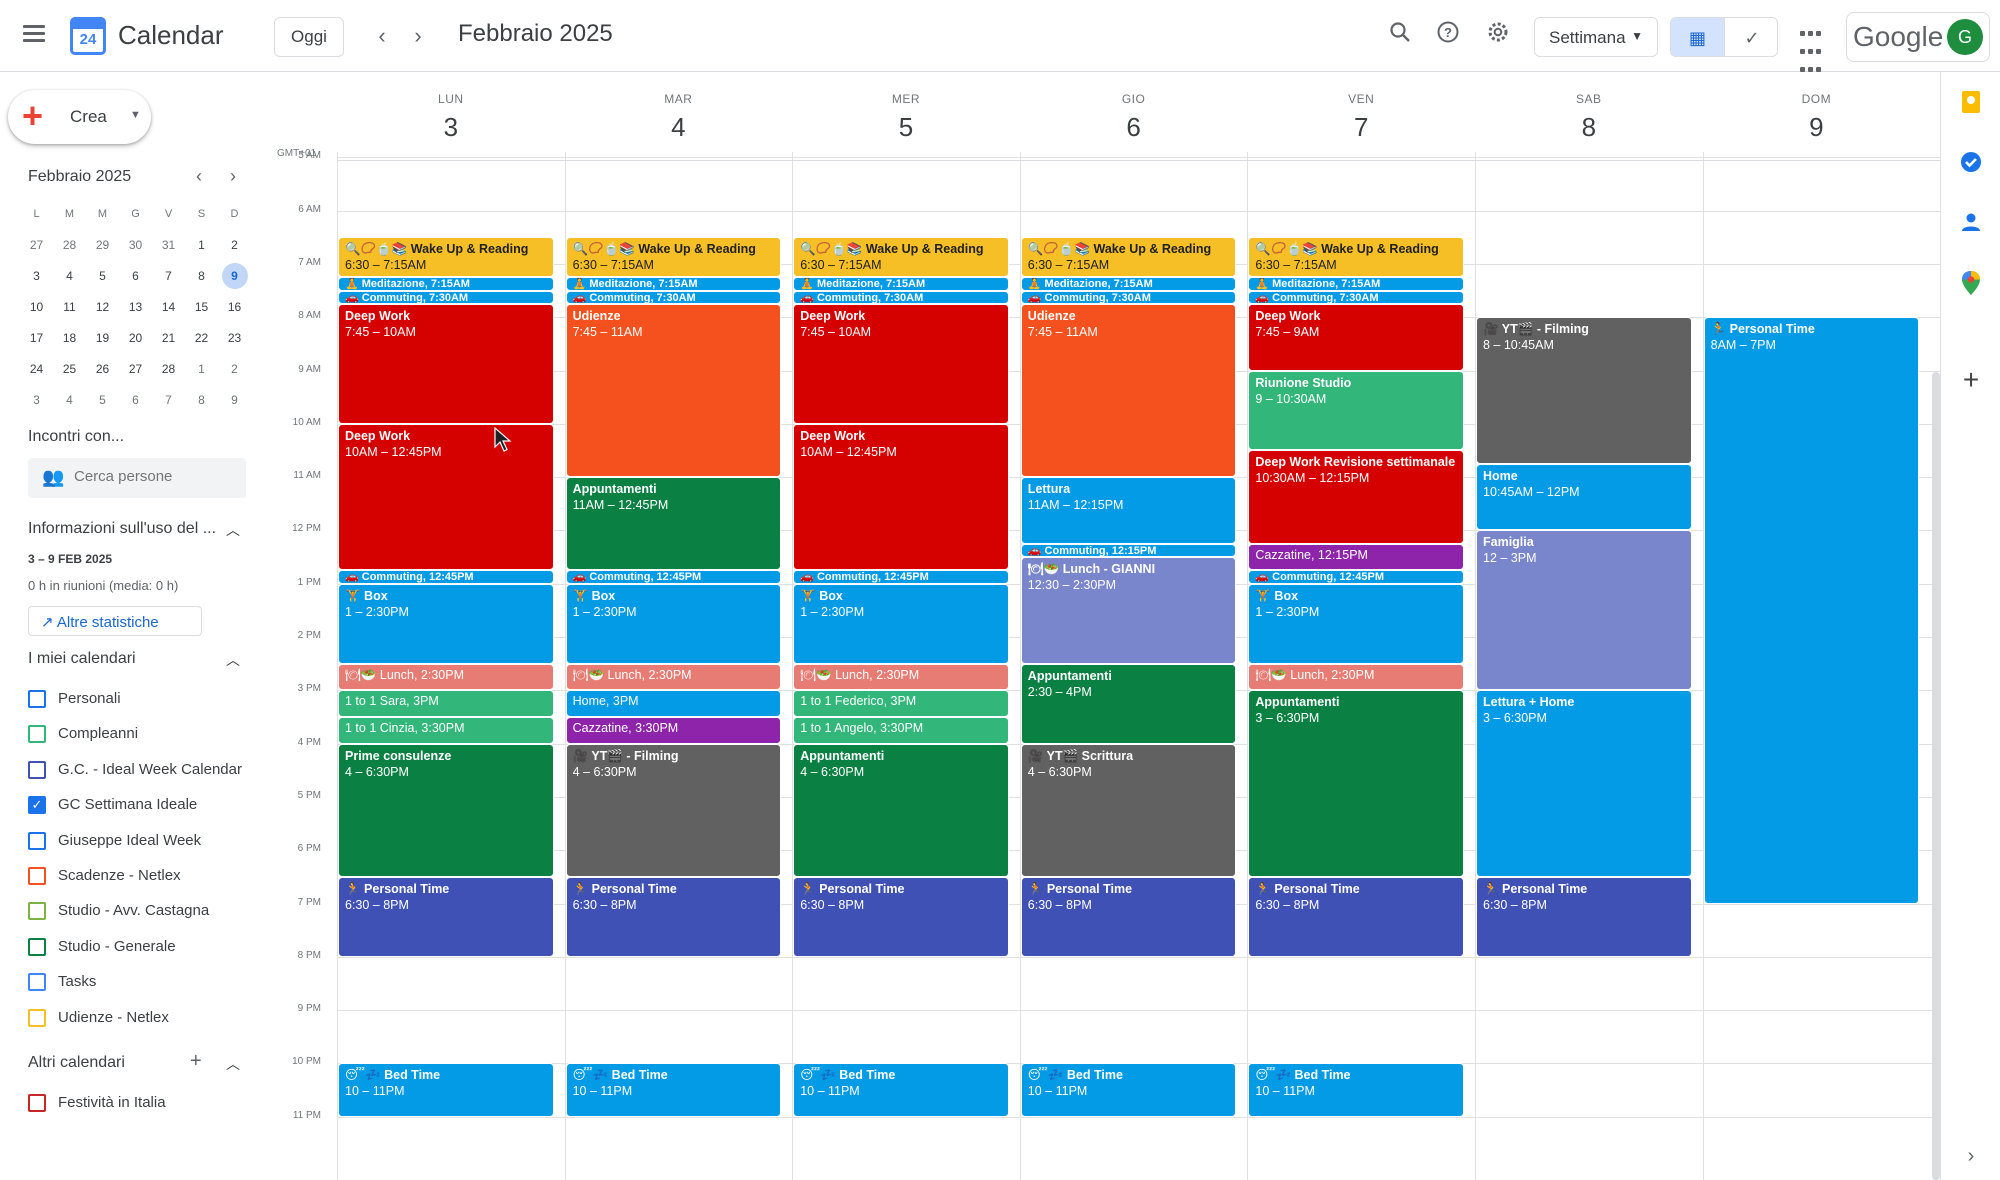 This screenshot has width=2000, height=1180. I want to click on event: 🎥 YT🎬 - Filming 8 – 10:45AM, so click(1584, 390).